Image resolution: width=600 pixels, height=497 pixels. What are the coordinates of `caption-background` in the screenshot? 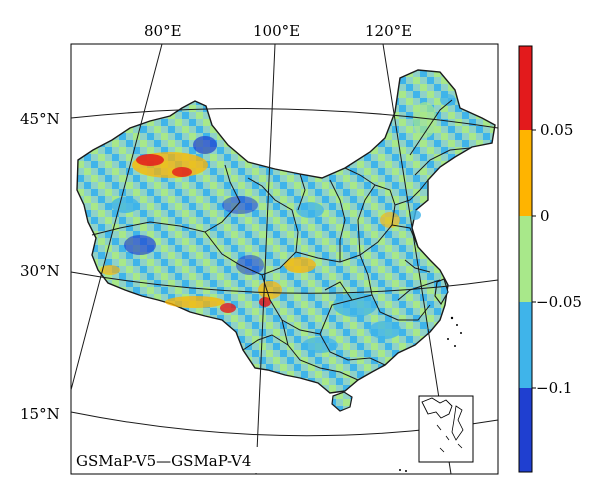 It's located at (177, 460).